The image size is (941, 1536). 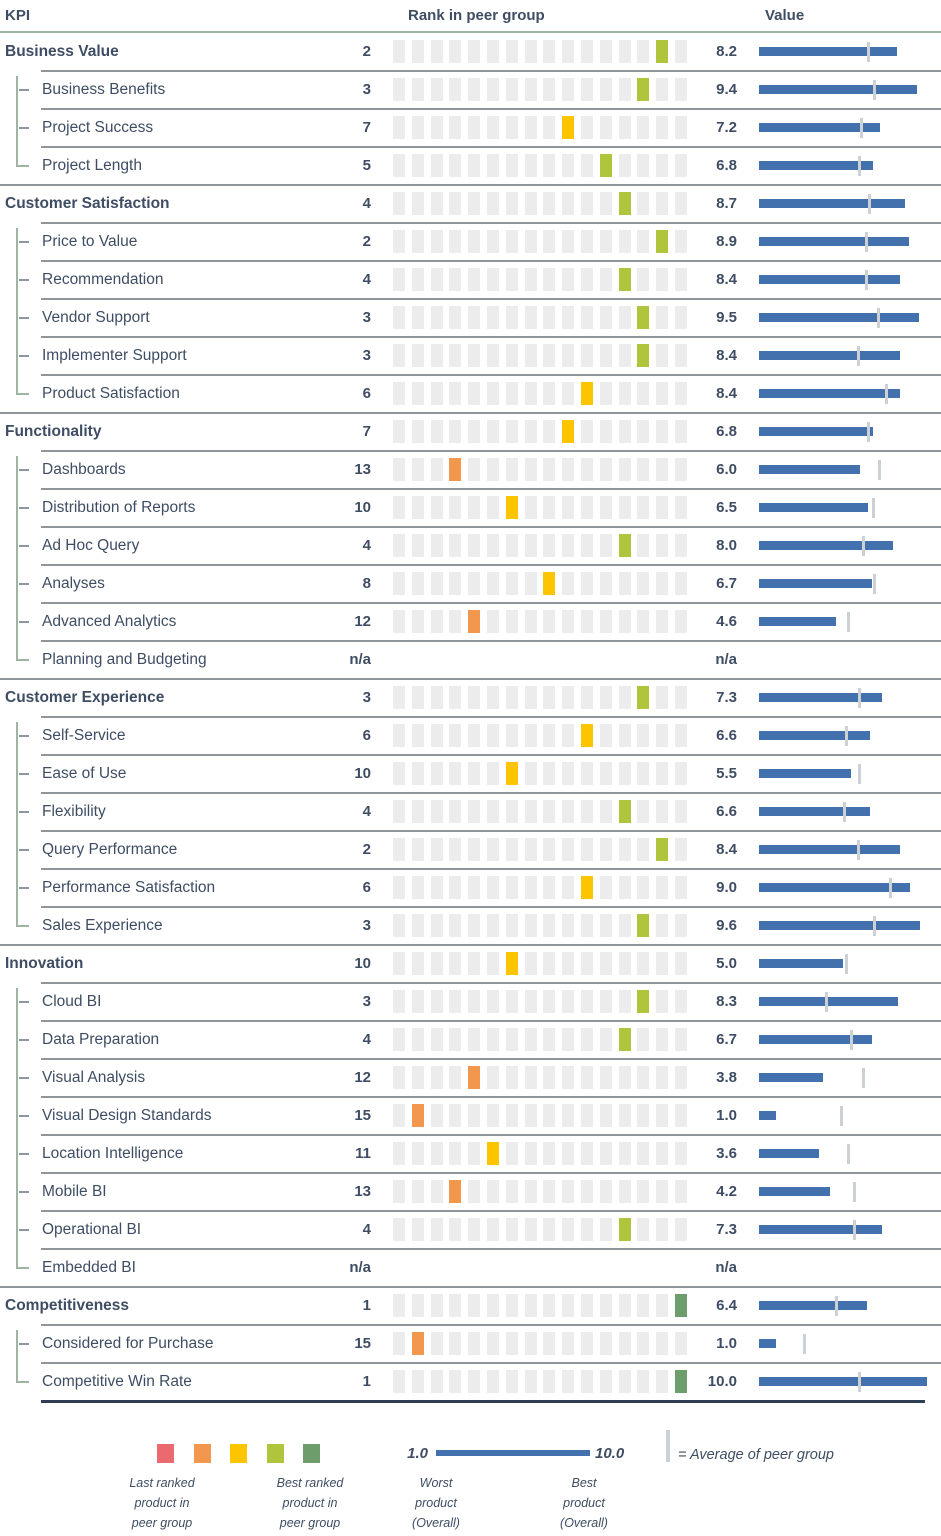 What do you see at coordinates (470, 1115) in the screenshot?
I see `kpi-row: Visual Design Standards 15 1.0` at bounding box center [470, 1115].